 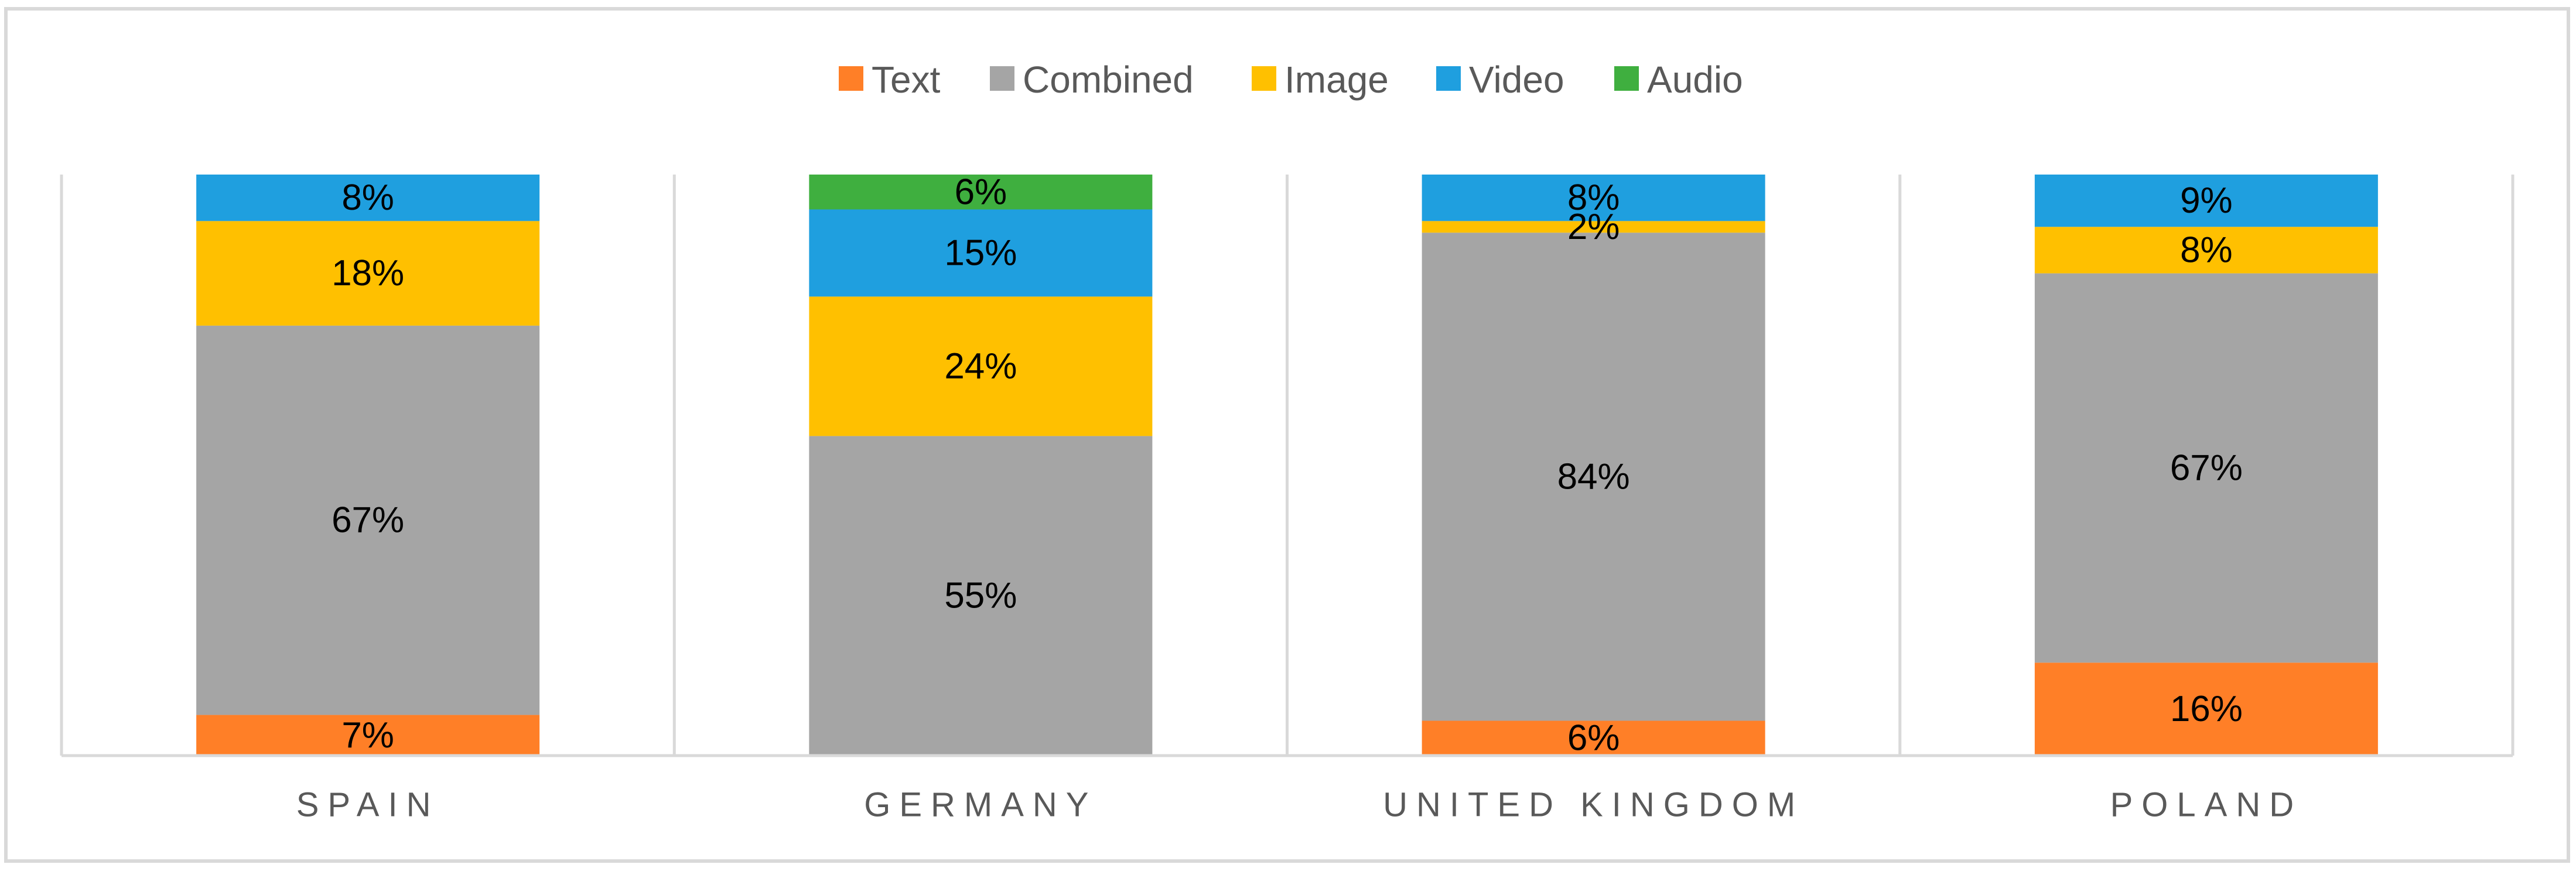 I want to click on bar-segment-spain-video, so click(x=368, y=198).